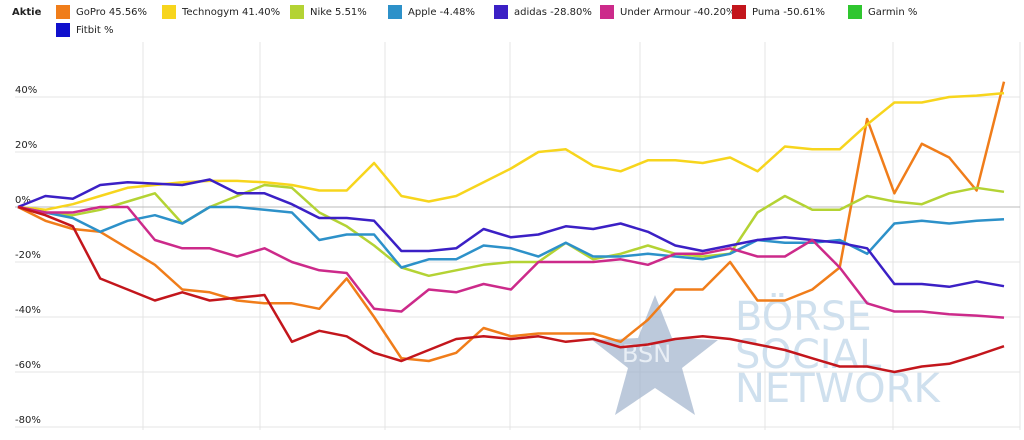 The height and width of the screenshot is (440, 1024). I want to click on legend-label: Under Armour -40.20%, so click(677, 12).